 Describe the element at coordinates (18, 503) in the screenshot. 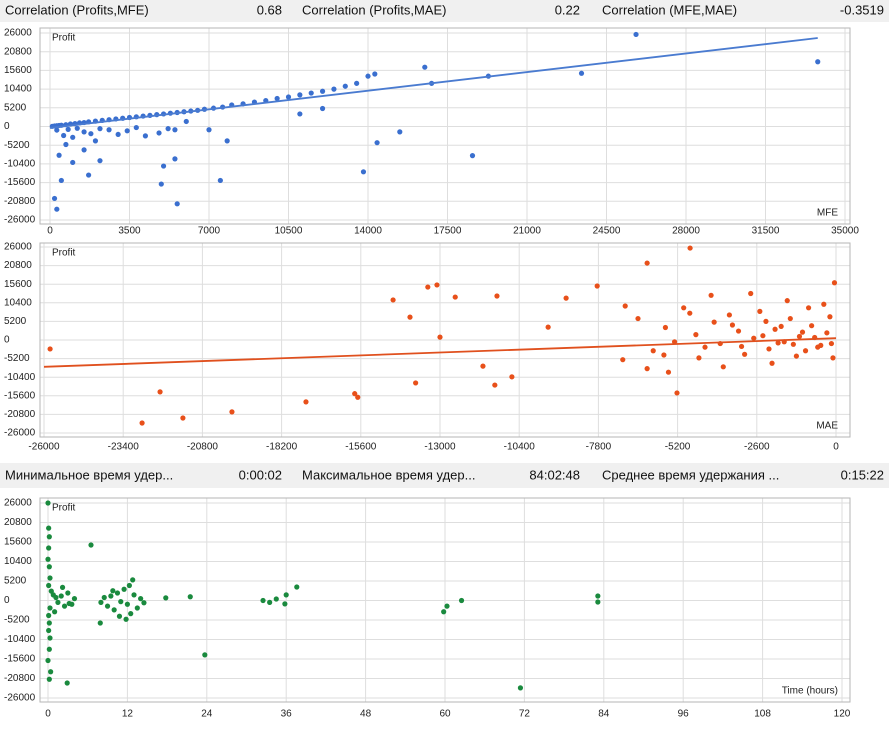

I see `y-tick-label: 26000` at that location.